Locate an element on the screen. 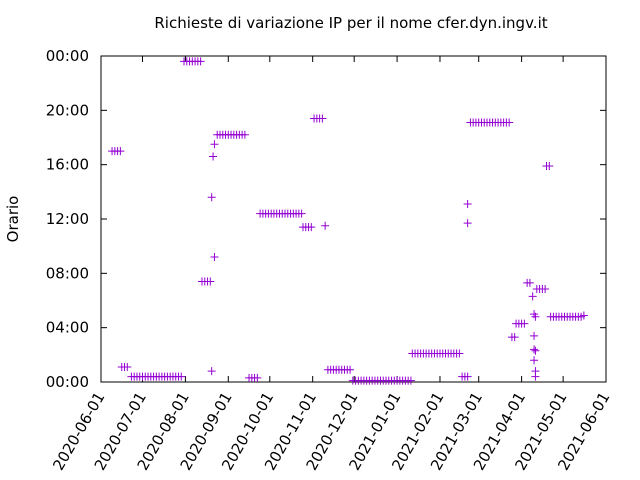 Image resolution: width=640 pixels, height=480 pixels. y-tick-label: 12:00 is located at coordinates (67, 219).